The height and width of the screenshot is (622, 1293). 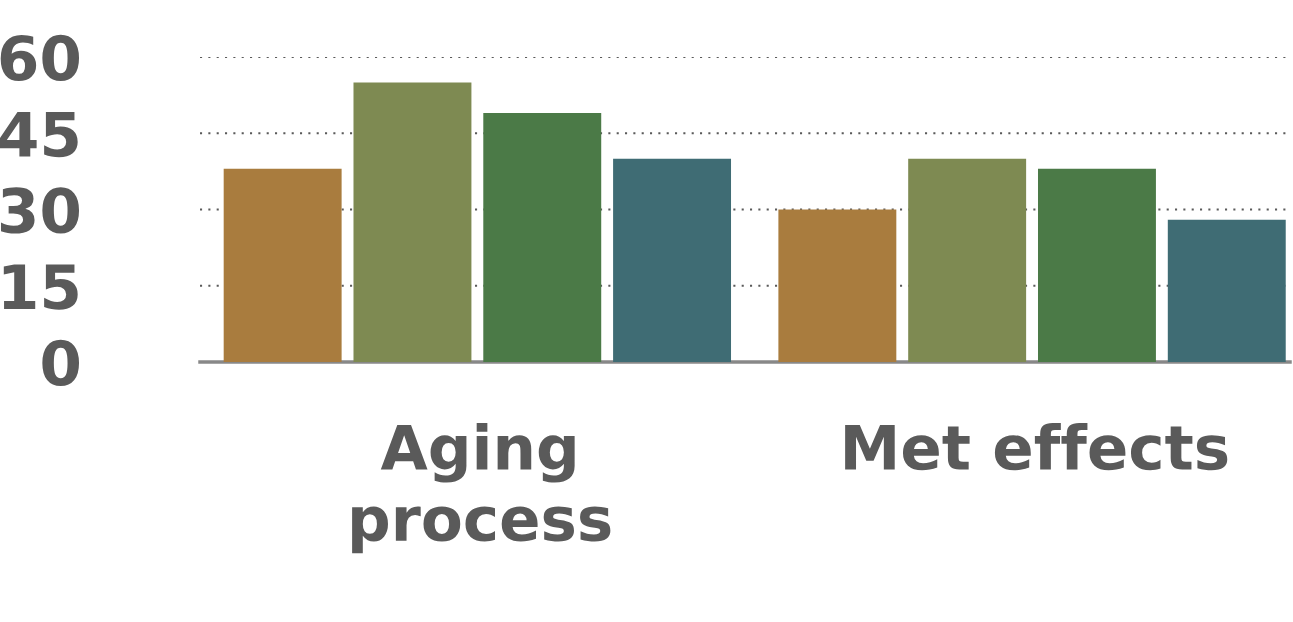 I want to click on y-tick-label: 30, so click(x=40, y=210).